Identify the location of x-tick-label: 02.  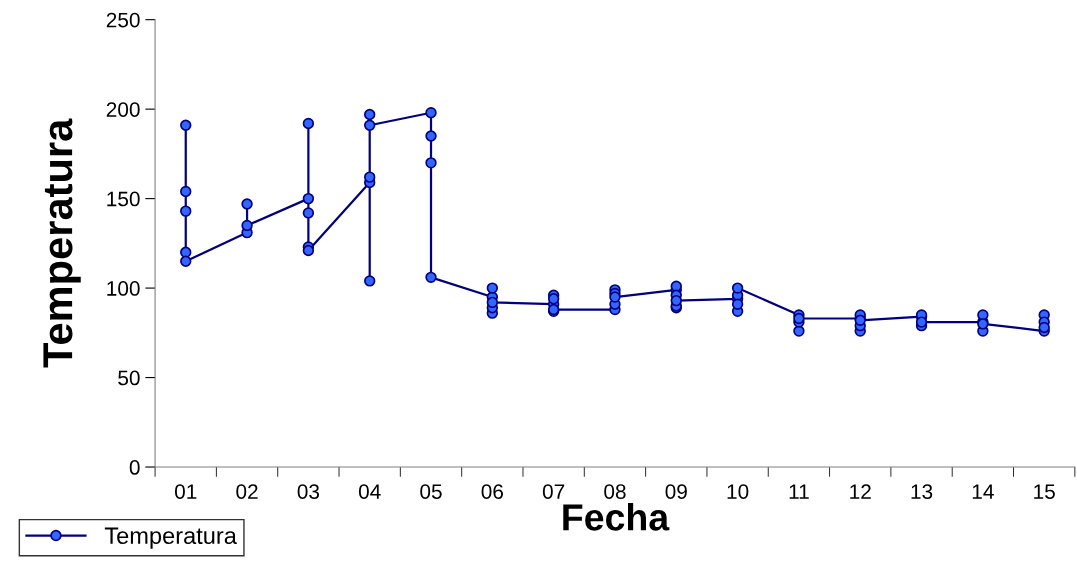
(247, 491).